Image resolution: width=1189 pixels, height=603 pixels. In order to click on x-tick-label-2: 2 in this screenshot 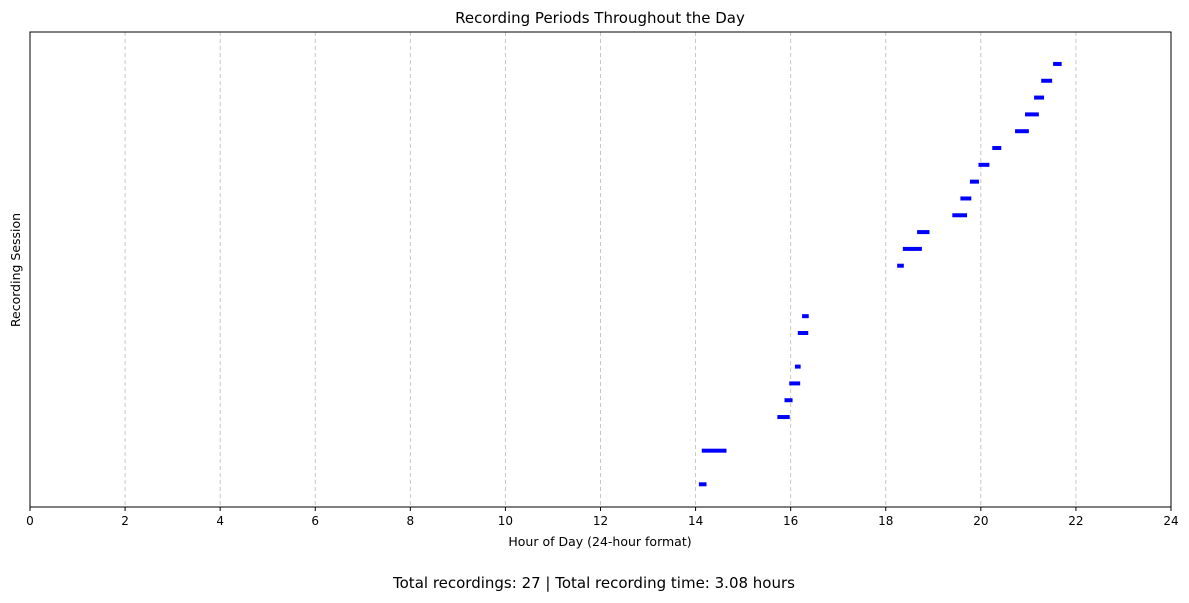, I will do `click(125, 521)`.